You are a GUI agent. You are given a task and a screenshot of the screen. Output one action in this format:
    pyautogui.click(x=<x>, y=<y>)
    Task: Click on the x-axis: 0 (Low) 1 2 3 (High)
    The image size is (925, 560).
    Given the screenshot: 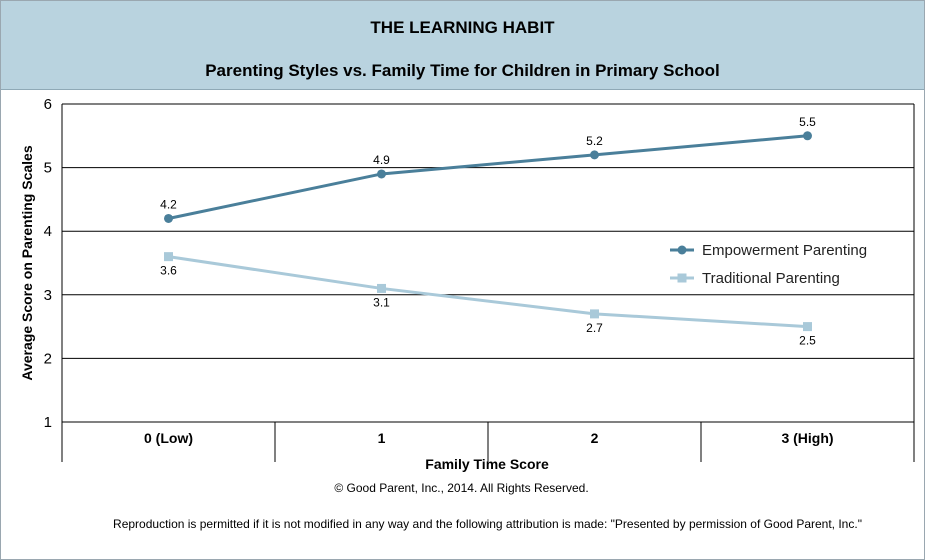 What is the action you would take?
    pyautogui.click(x=488, y=442)
    